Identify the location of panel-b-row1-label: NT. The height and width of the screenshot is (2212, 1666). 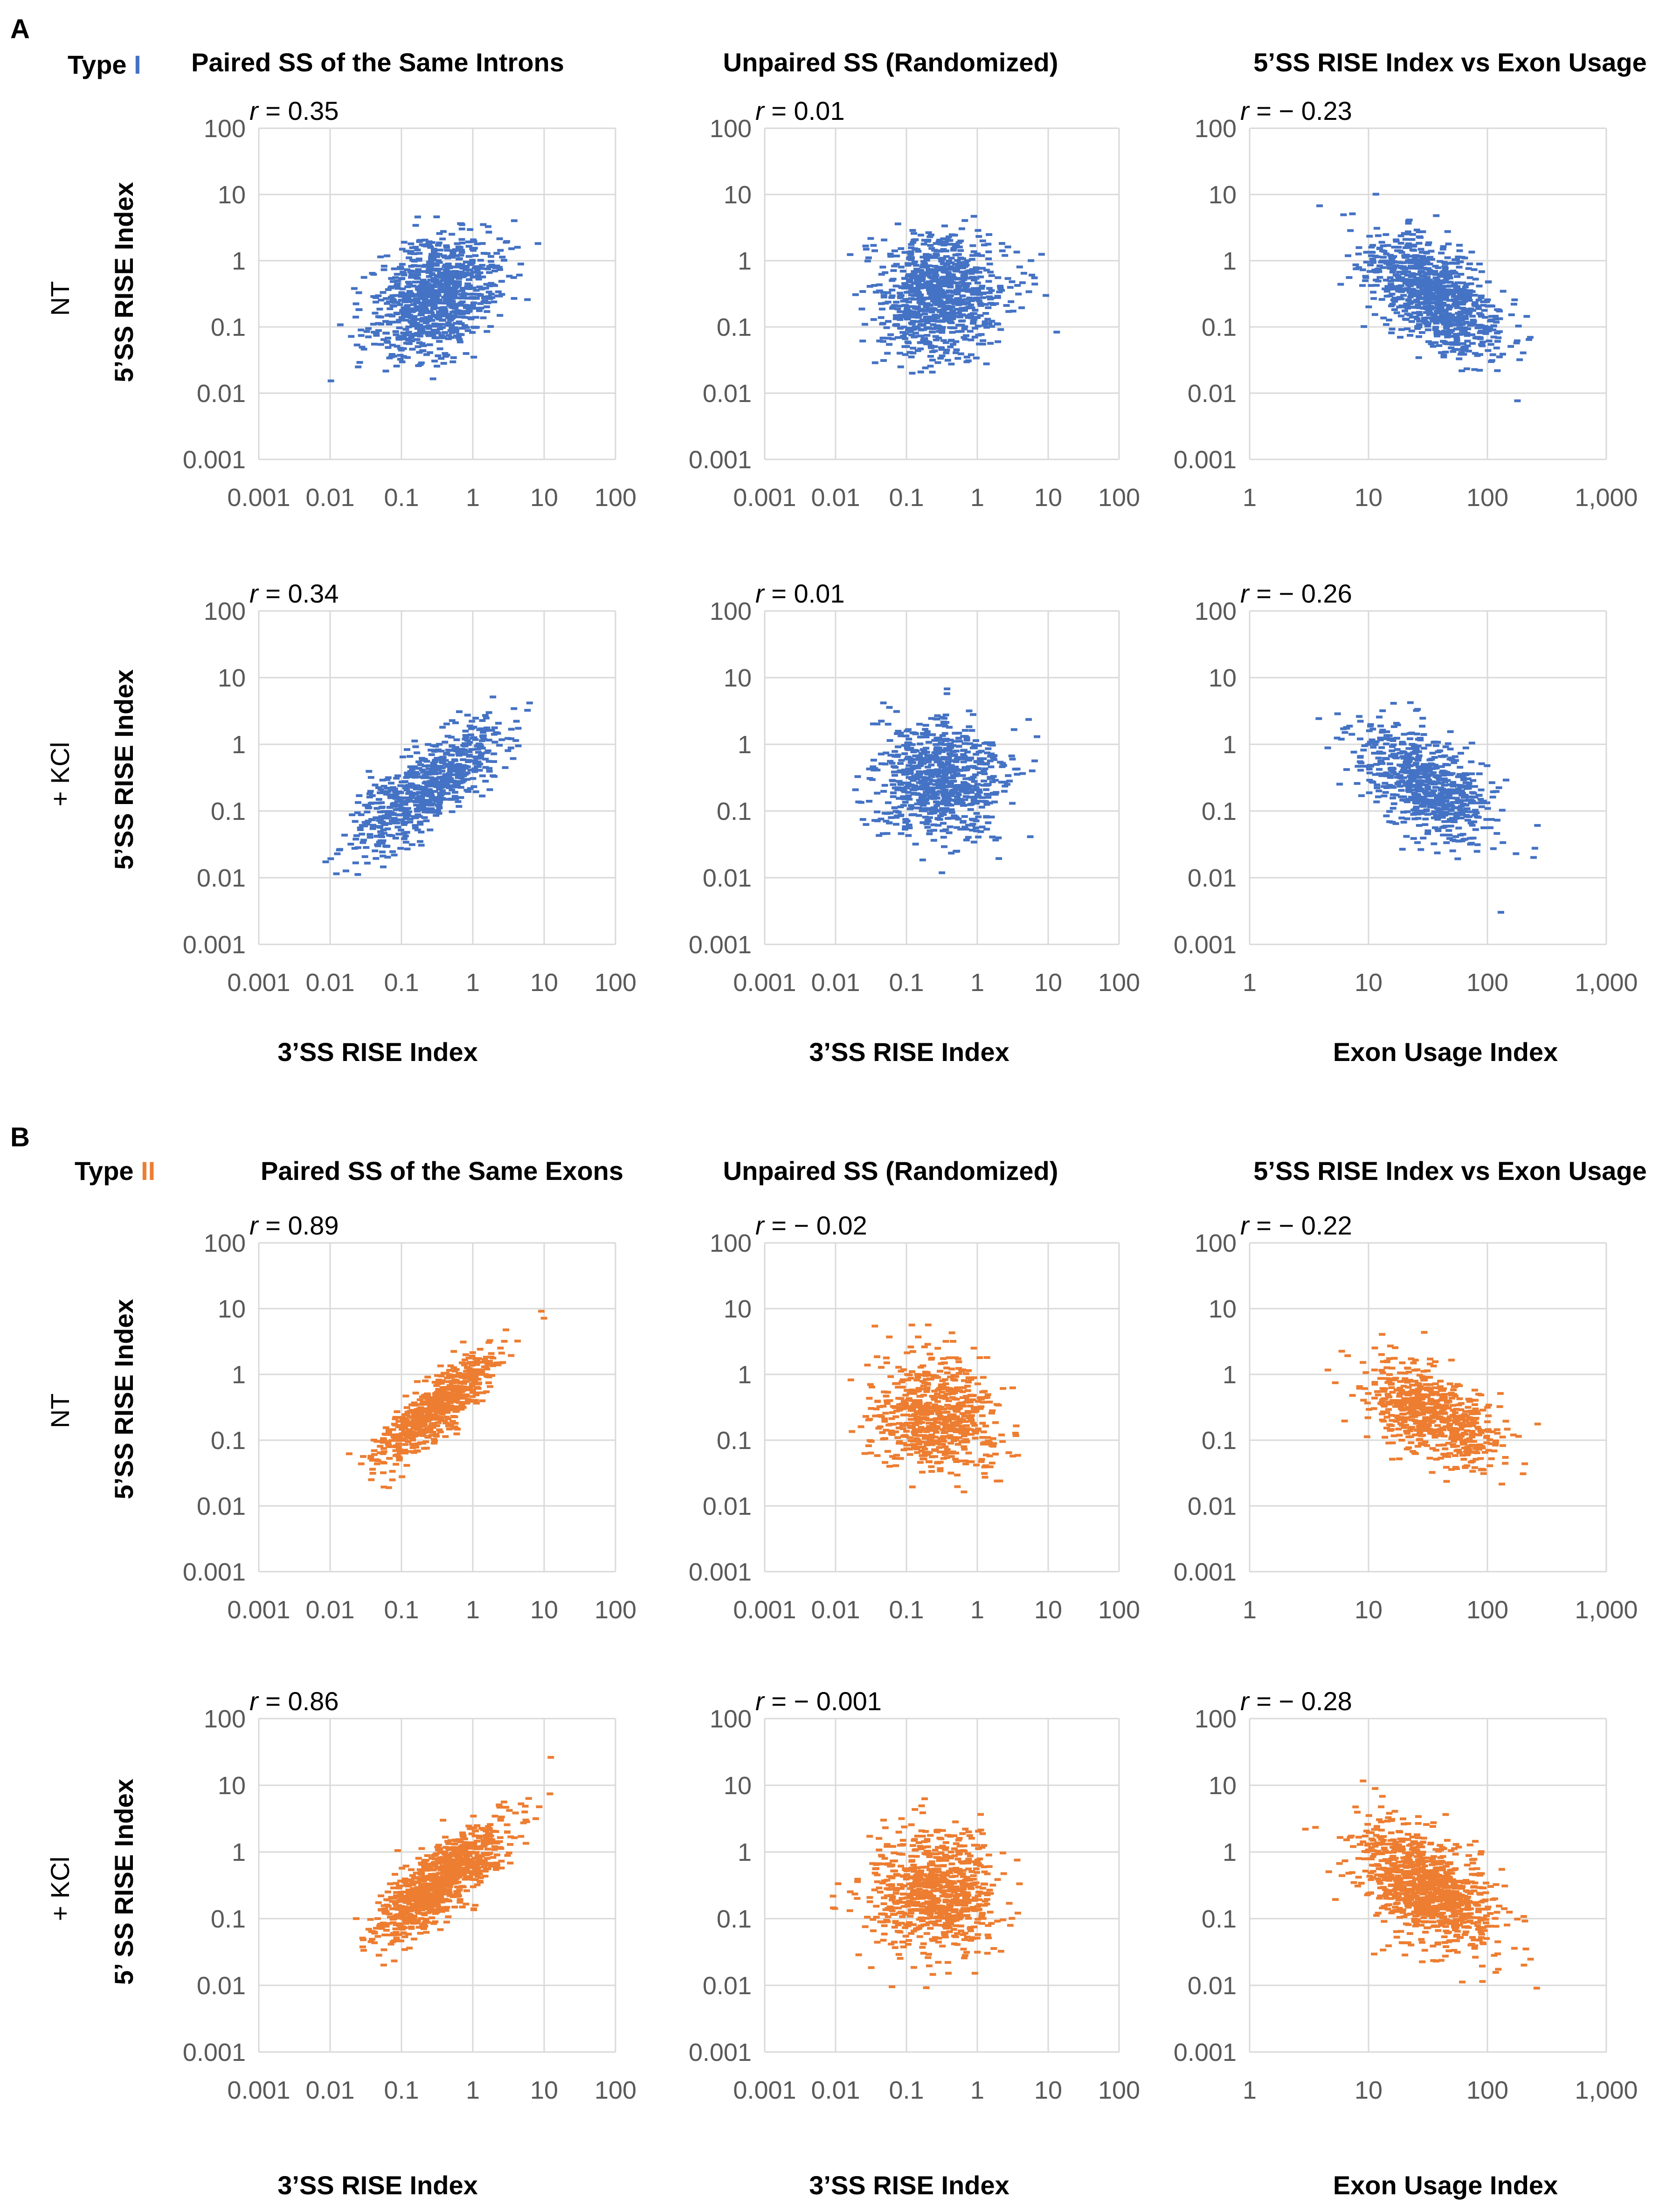
(60, 1411).